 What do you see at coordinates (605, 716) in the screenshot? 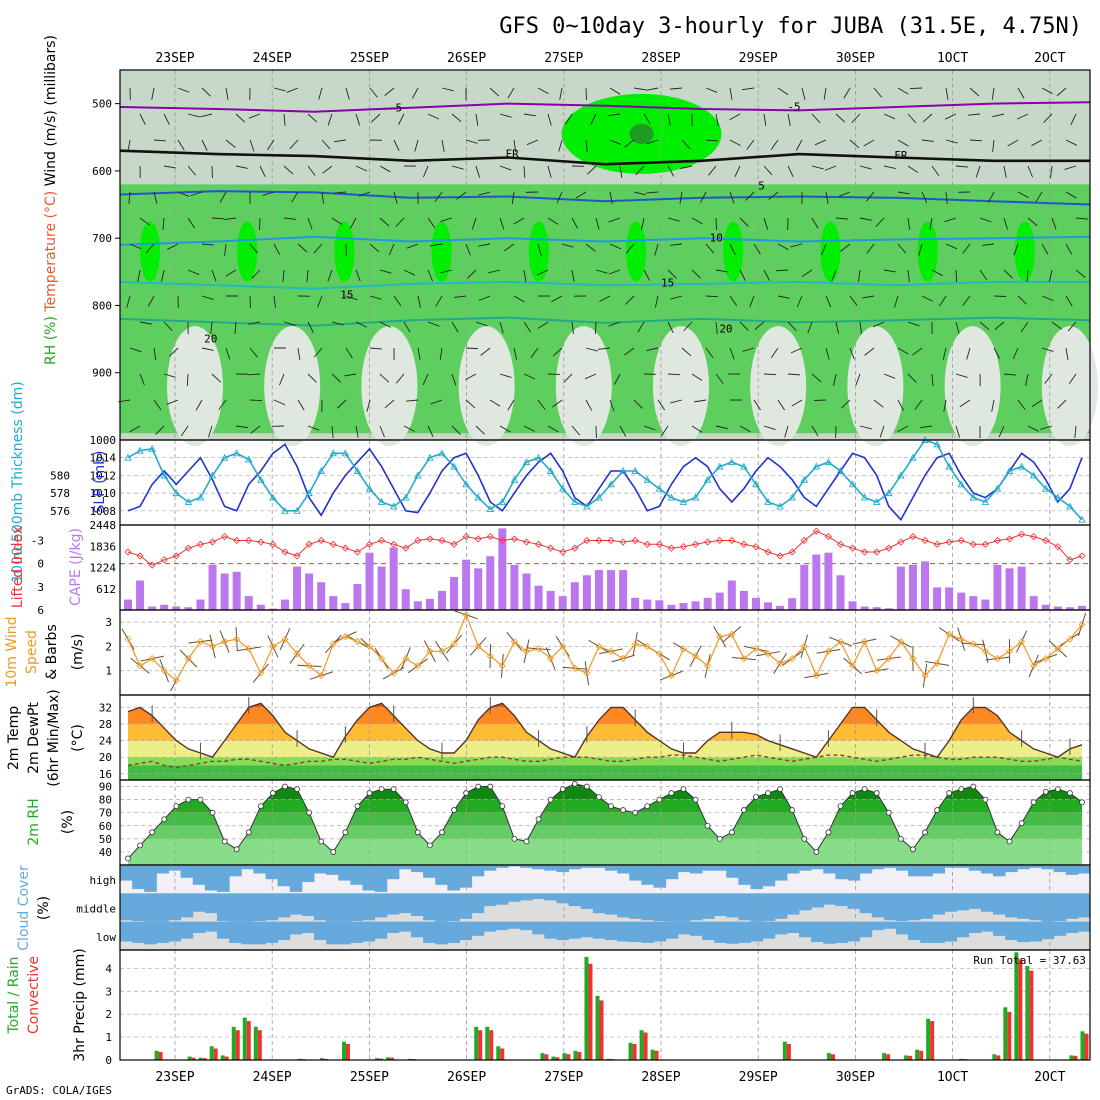
I see `temp-band` at bounding box center [605, 716].